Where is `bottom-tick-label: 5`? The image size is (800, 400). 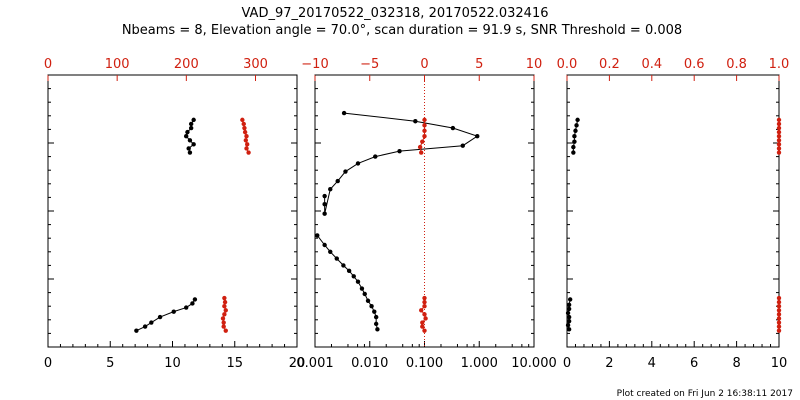
bottom-tick-label: 5 is located at coordinates (110, 363).